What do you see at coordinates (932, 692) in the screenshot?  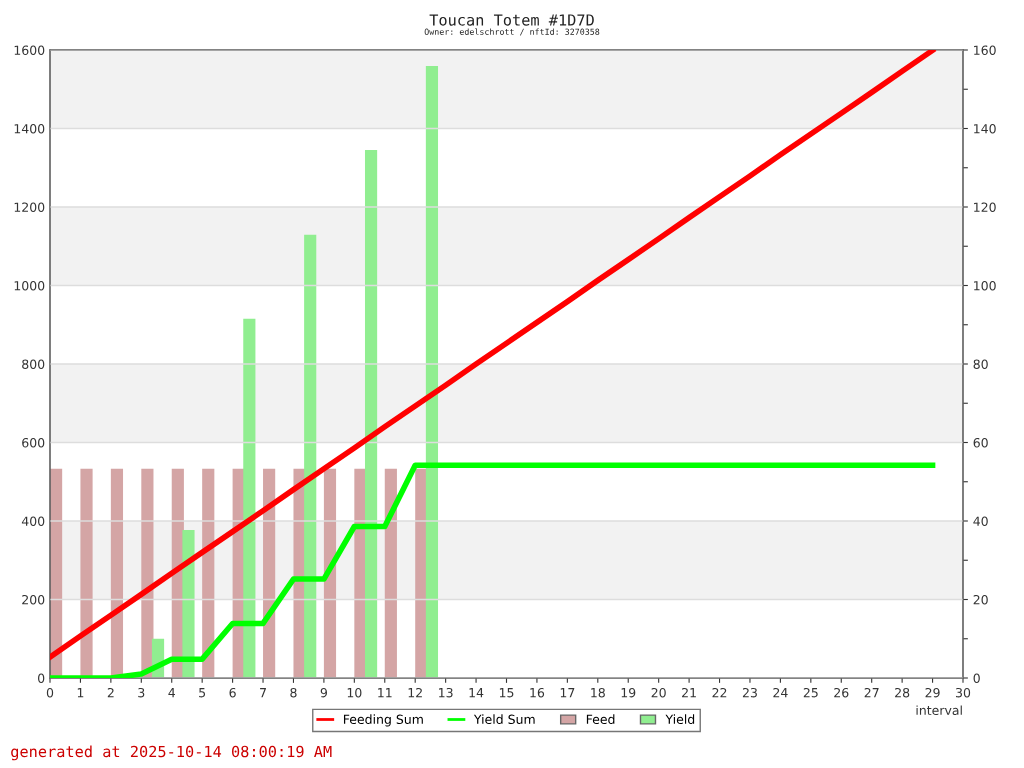 I see `x-tick-label: 29` at bounding box center [932, 692].